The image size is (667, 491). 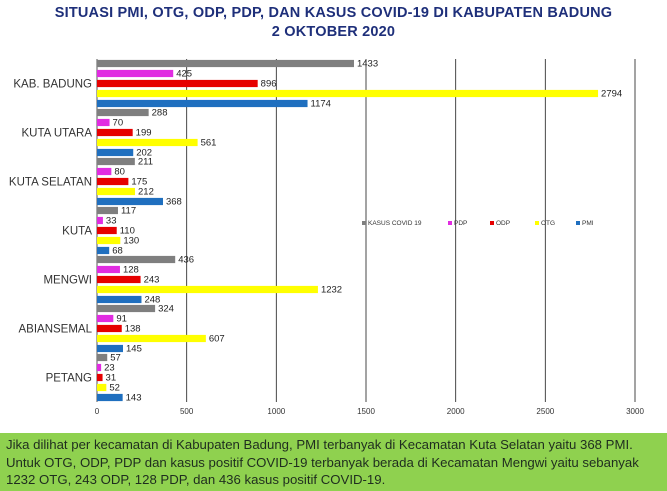 What do you see at coordinates (121, 319) in the screenshot?
I see `data-label: 91` at bounding box center [121, 319].